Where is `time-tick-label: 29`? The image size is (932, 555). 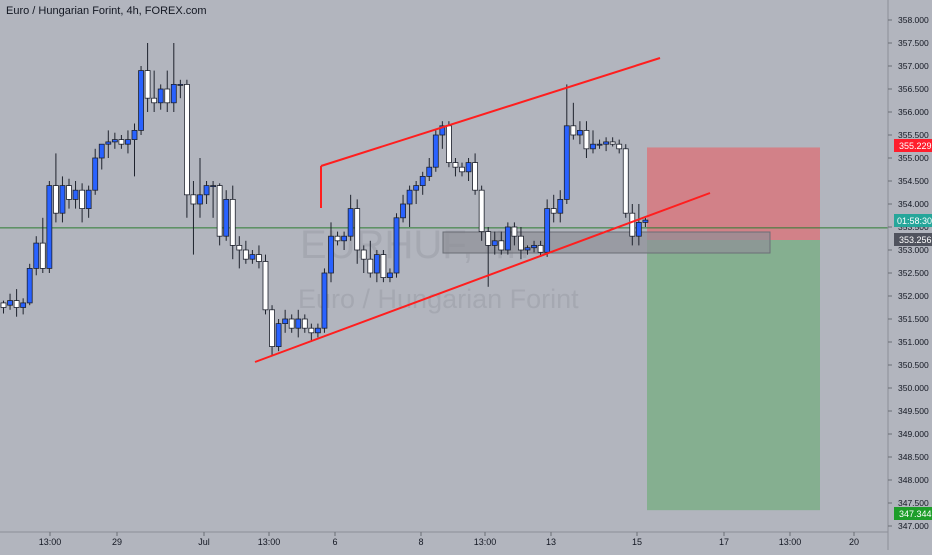
time-tick-label: 29 is located at coordinates (117, 542).